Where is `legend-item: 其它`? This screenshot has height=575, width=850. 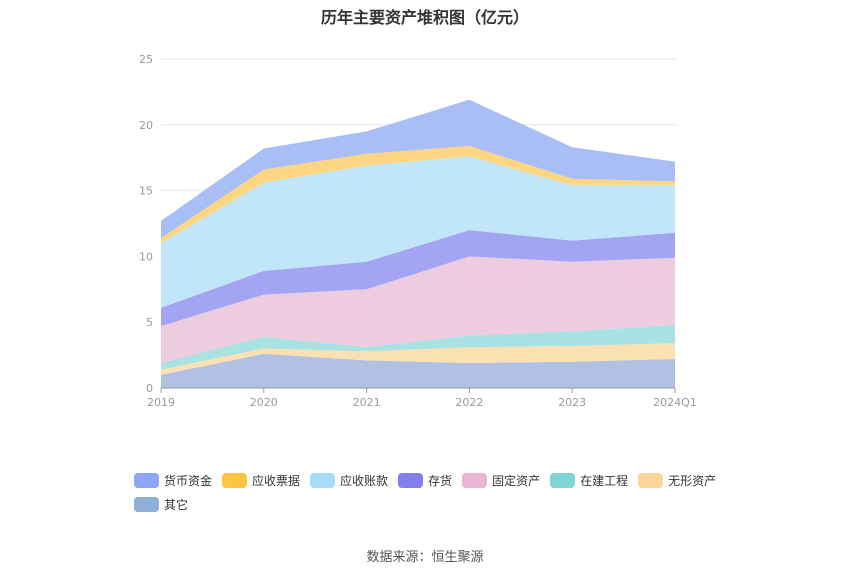
legend-item: 其它 is located at coordinates (161, 504).